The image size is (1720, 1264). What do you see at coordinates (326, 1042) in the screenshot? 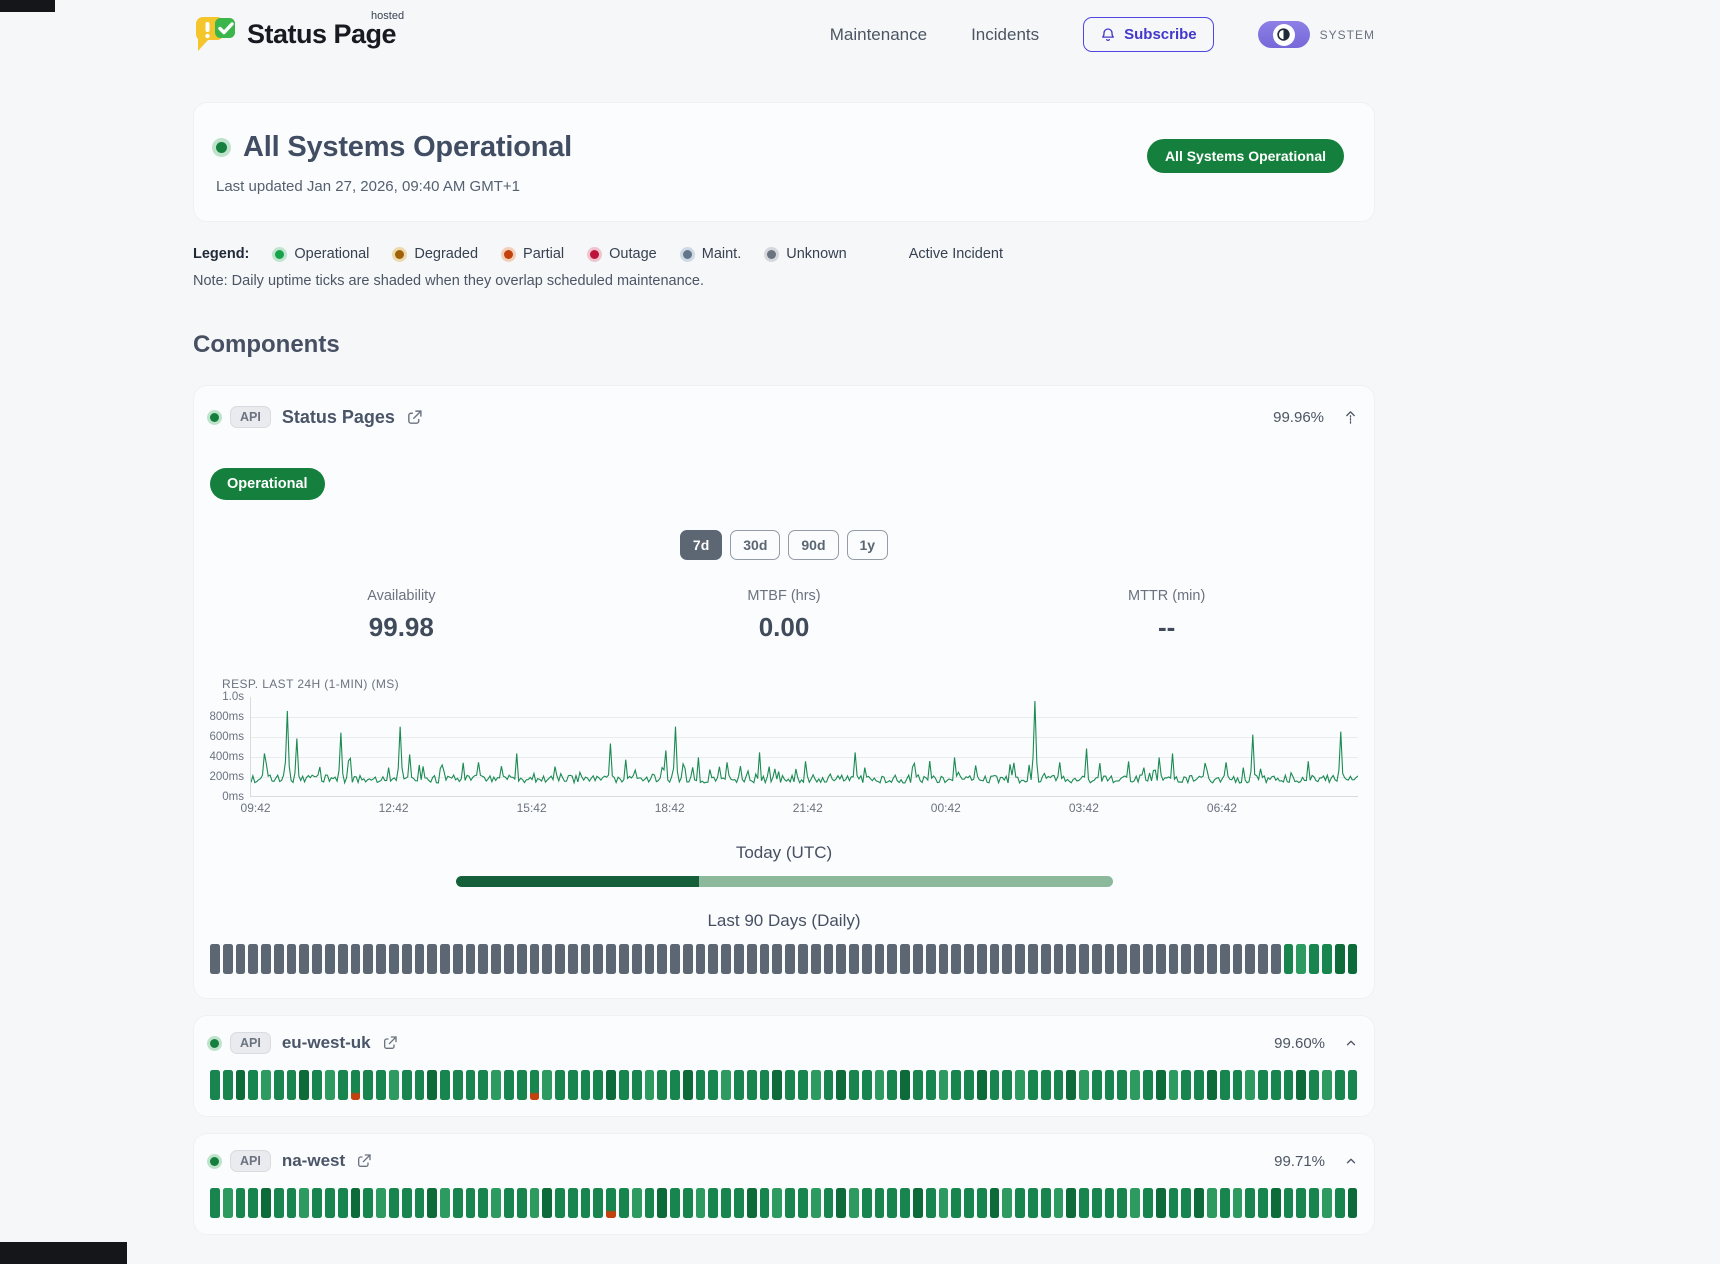
I see `component-name: eu-west-uk` at bounding box center [326, 1042].